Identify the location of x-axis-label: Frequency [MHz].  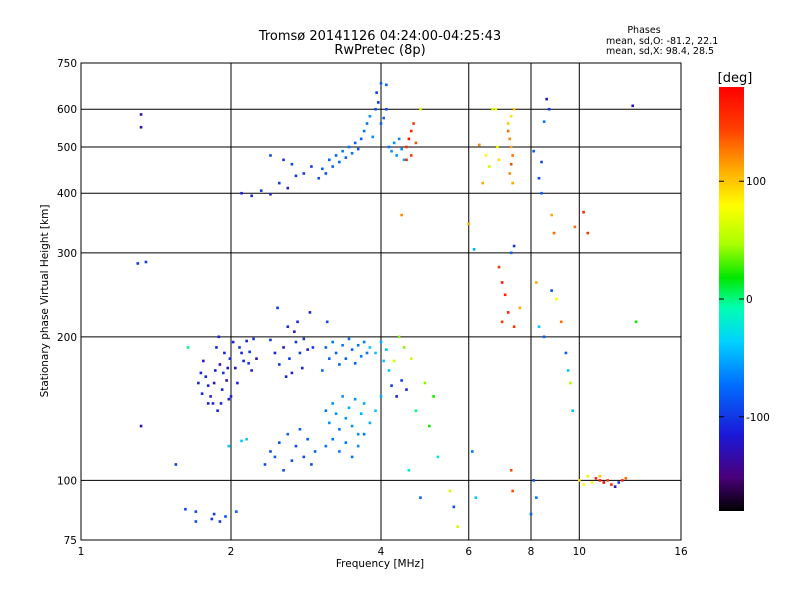
(380, 564).